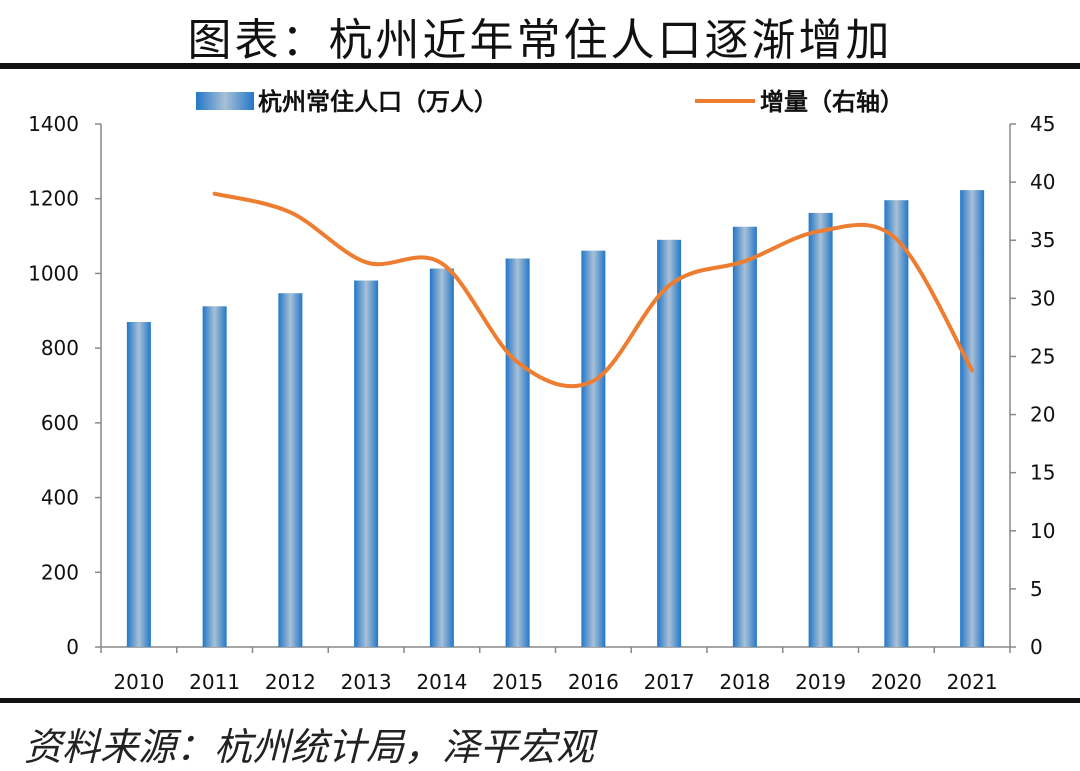 The width and height of the screenshot is (1080, 771). Describe the element at coordinates (744, 436) in the screenshot. I see `bar-2018` at that location.